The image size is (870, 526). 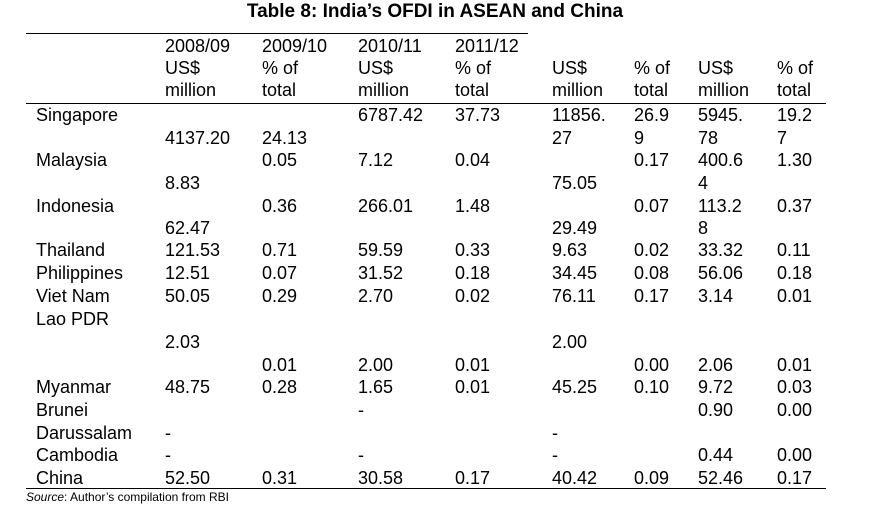 What do you see at coordinates (381, 273) in the screenshot?
I see `cell: 31.52` at bounding box center [381, 273].